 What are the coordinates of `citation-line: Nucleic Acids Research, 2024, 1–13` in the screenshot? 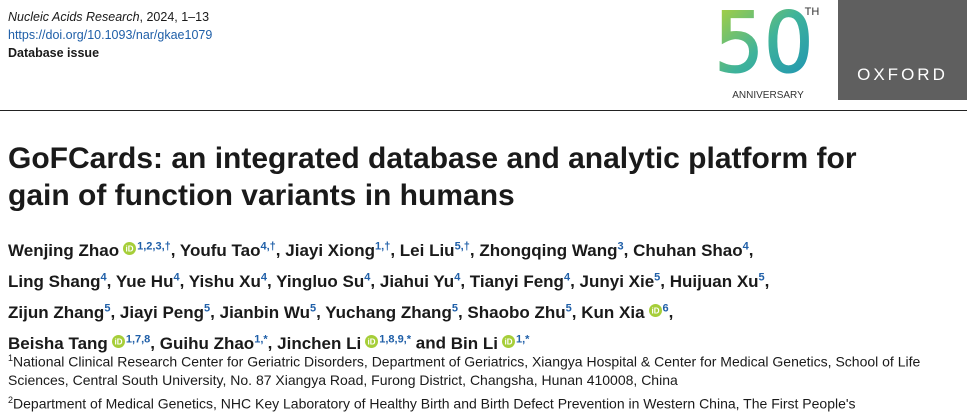 It's located at (110, 17).